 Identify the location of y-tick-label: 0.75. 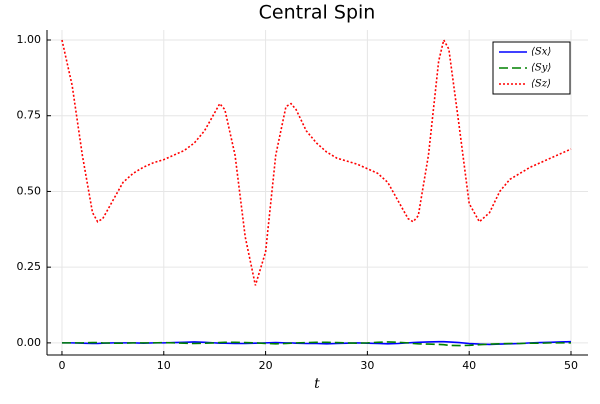
(29, 115).